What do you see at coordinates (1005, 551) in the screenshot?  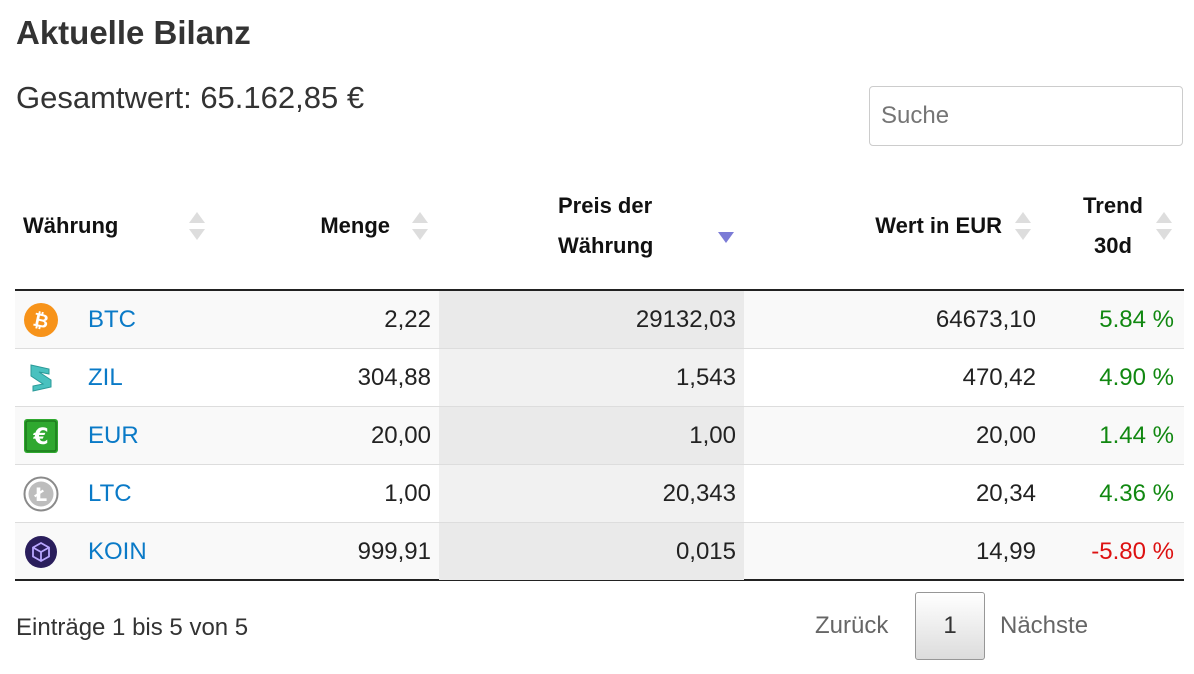 I see `value-cell: 14,99` at bounding box center [1005, 551].